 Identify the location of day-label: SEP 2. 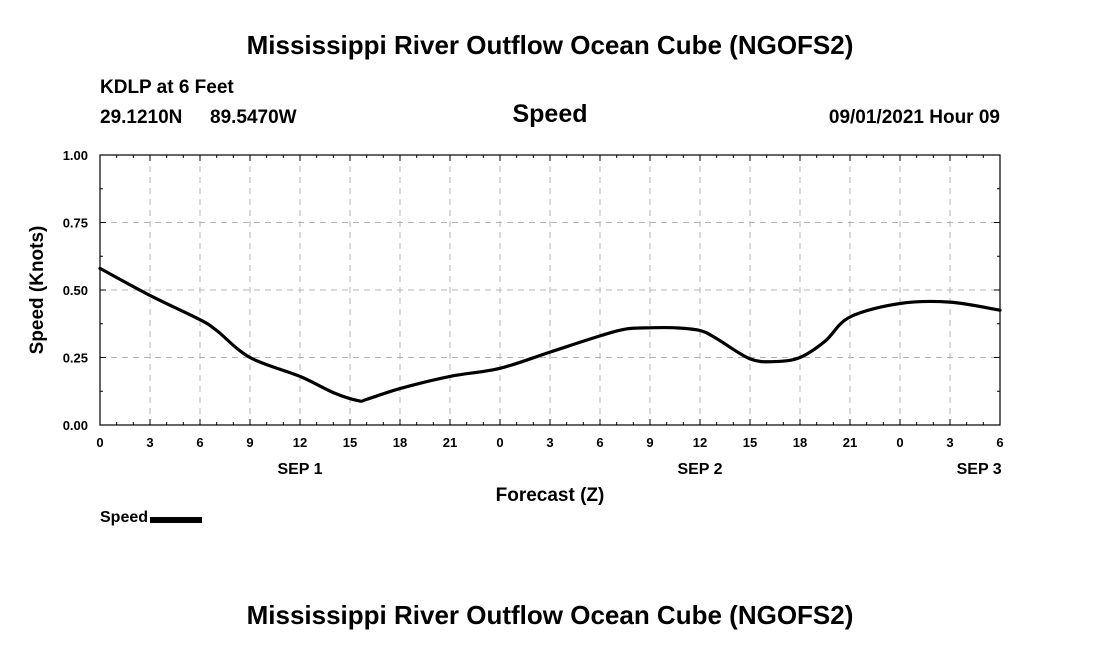
(699, 469).